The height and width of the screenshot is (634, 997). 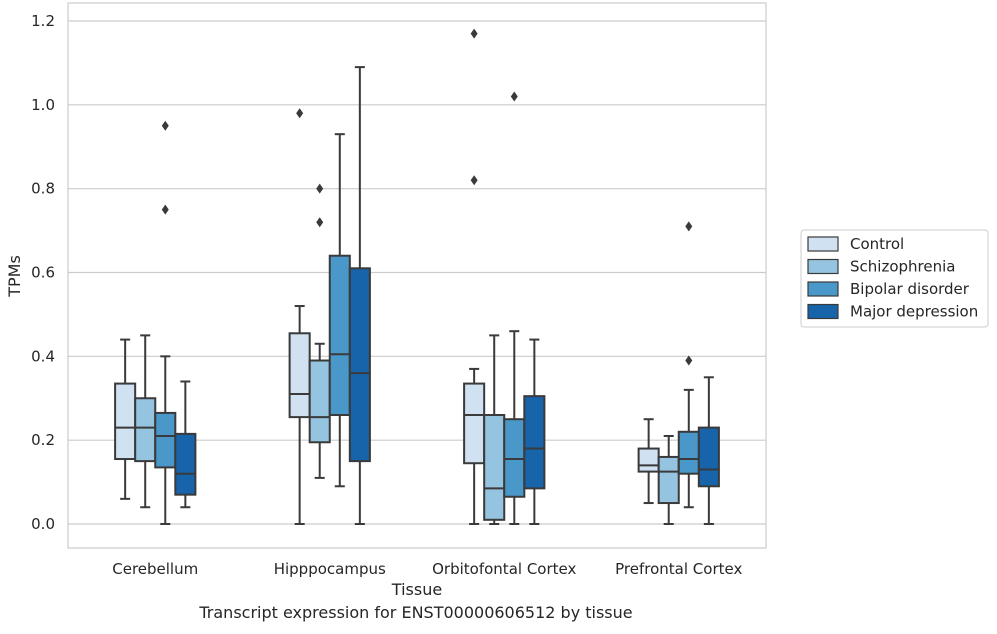 I want to click on y-axis: 0.0 0.2 0.4 0.6 0.8 1.0 1.2, so click(x=43, y=272).